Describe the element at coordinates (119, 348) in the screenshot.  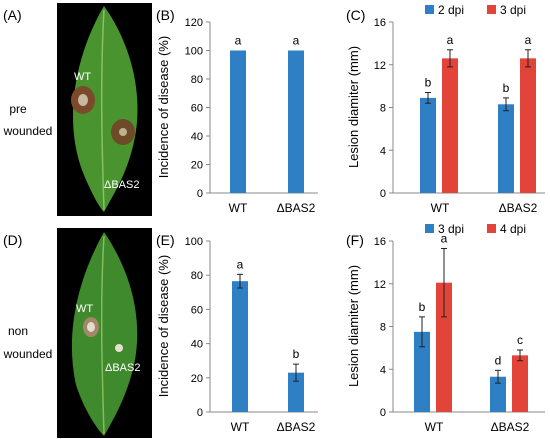
I see `leaf-d-lesion-mut` at that location.